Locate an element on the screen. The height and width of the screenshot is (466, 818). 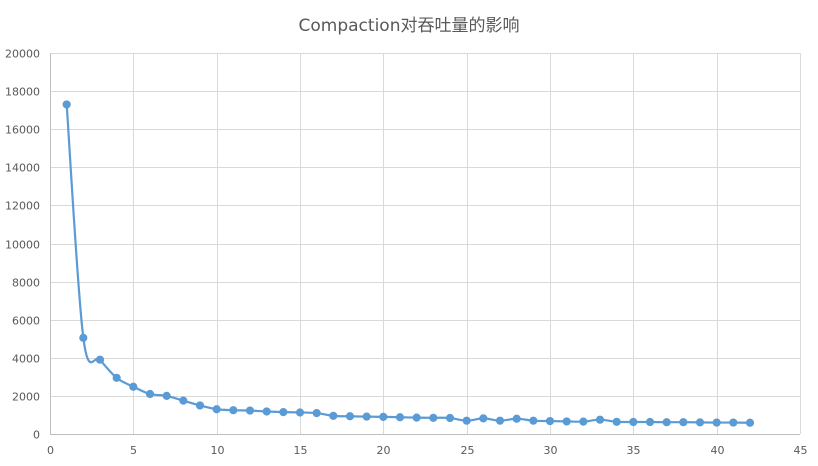
y-tick-label: 12000 is located at coordinates (22, 206).